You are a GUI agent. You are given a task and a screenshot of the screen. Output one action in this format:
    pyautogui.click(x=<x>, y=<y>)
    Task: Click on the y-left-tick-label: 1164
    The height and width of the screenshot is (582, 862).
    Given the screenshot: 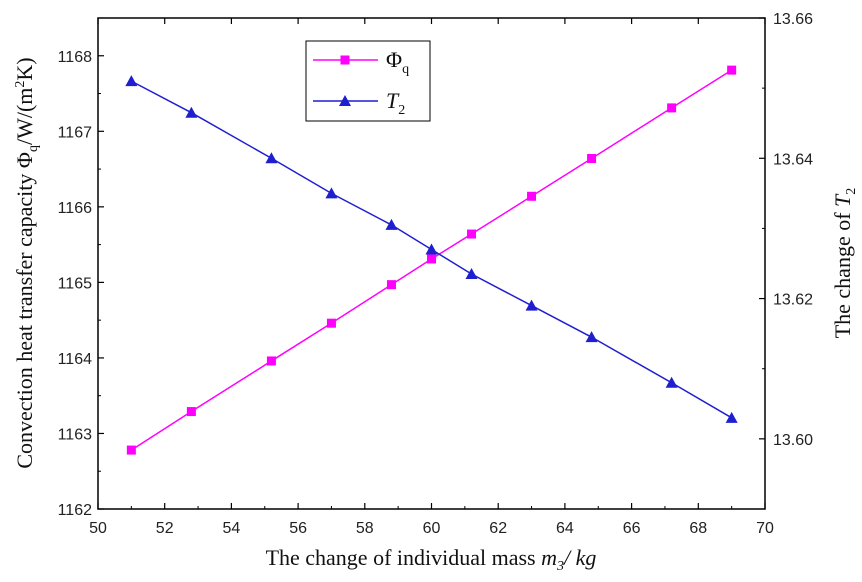 What is the action you would take?
    pyautogui.click(x=75, y=359)
    